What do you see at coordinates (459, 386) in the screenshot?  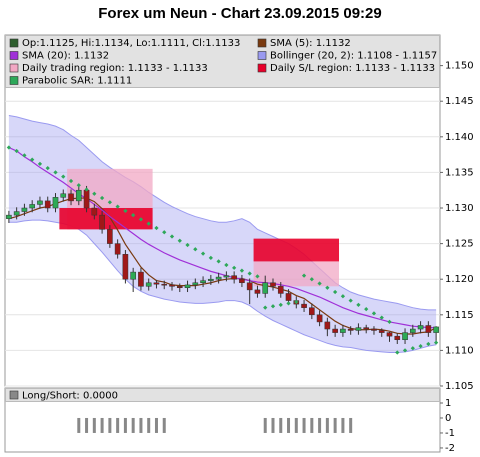 I see `y-tick-label: 1.105` at bounding box center [459, 386].